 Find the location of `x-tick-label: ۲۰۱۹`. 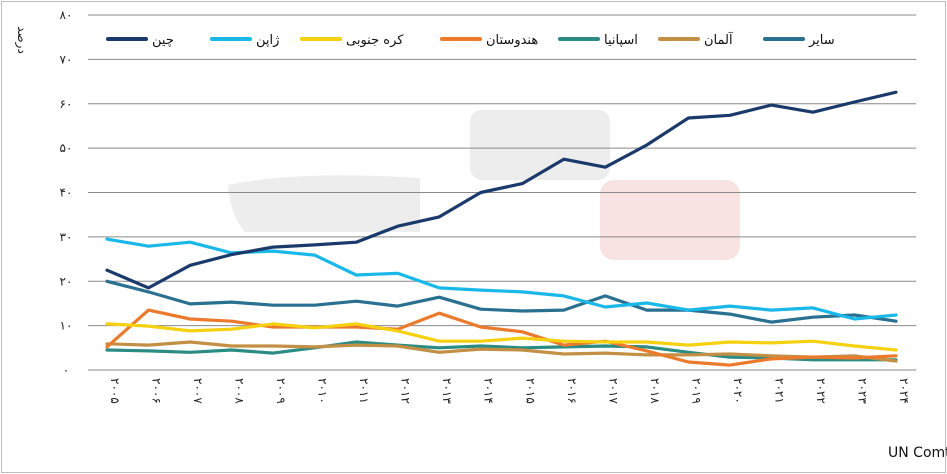

x-tick-label: ۲۰۱۹ is located at coordinates (696, 391).